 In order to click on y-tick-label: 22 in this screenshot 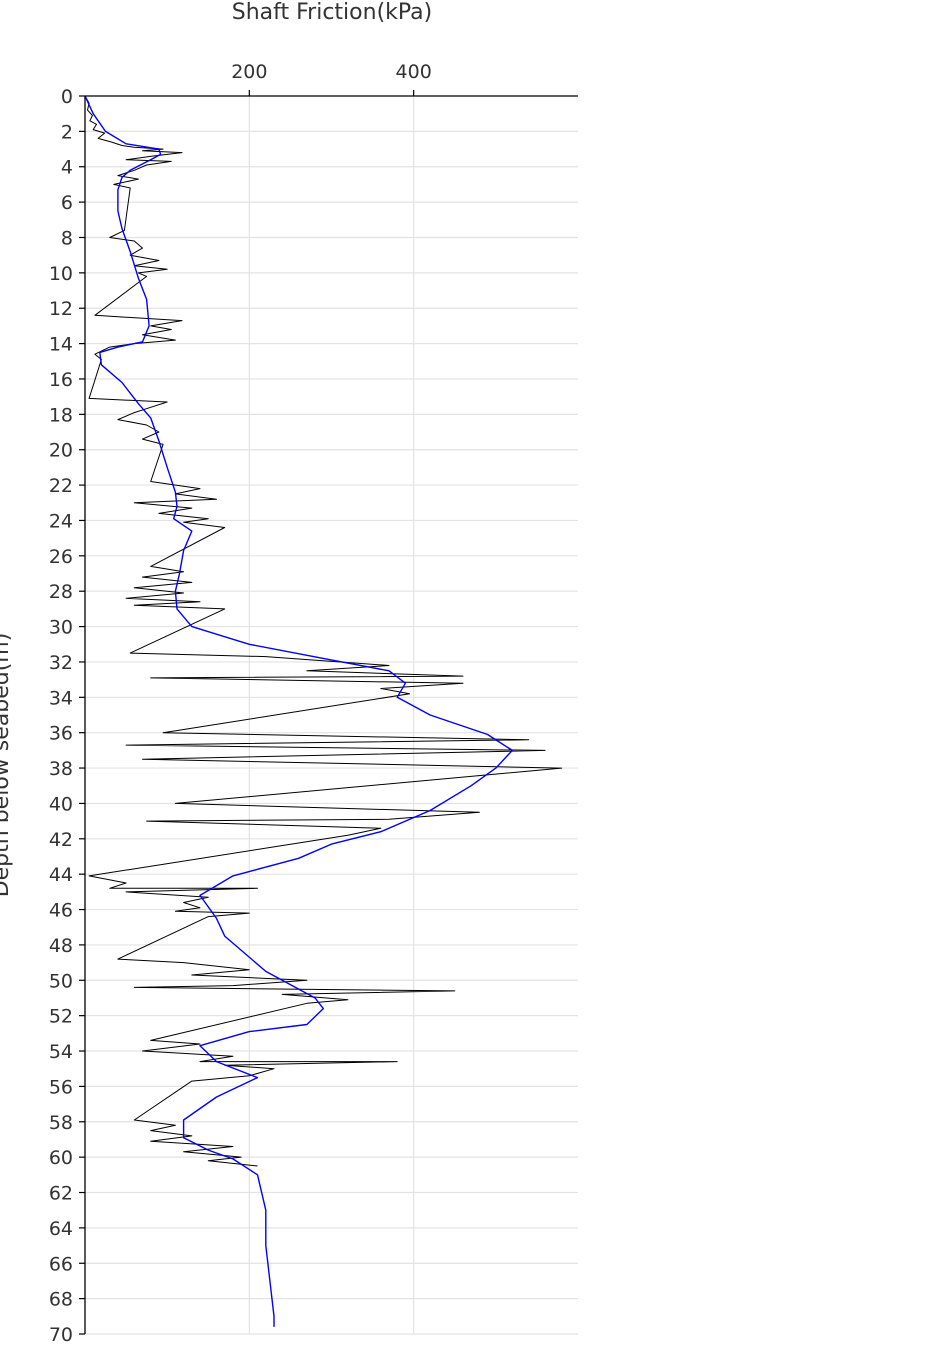, I will do `click(61, 486)`.